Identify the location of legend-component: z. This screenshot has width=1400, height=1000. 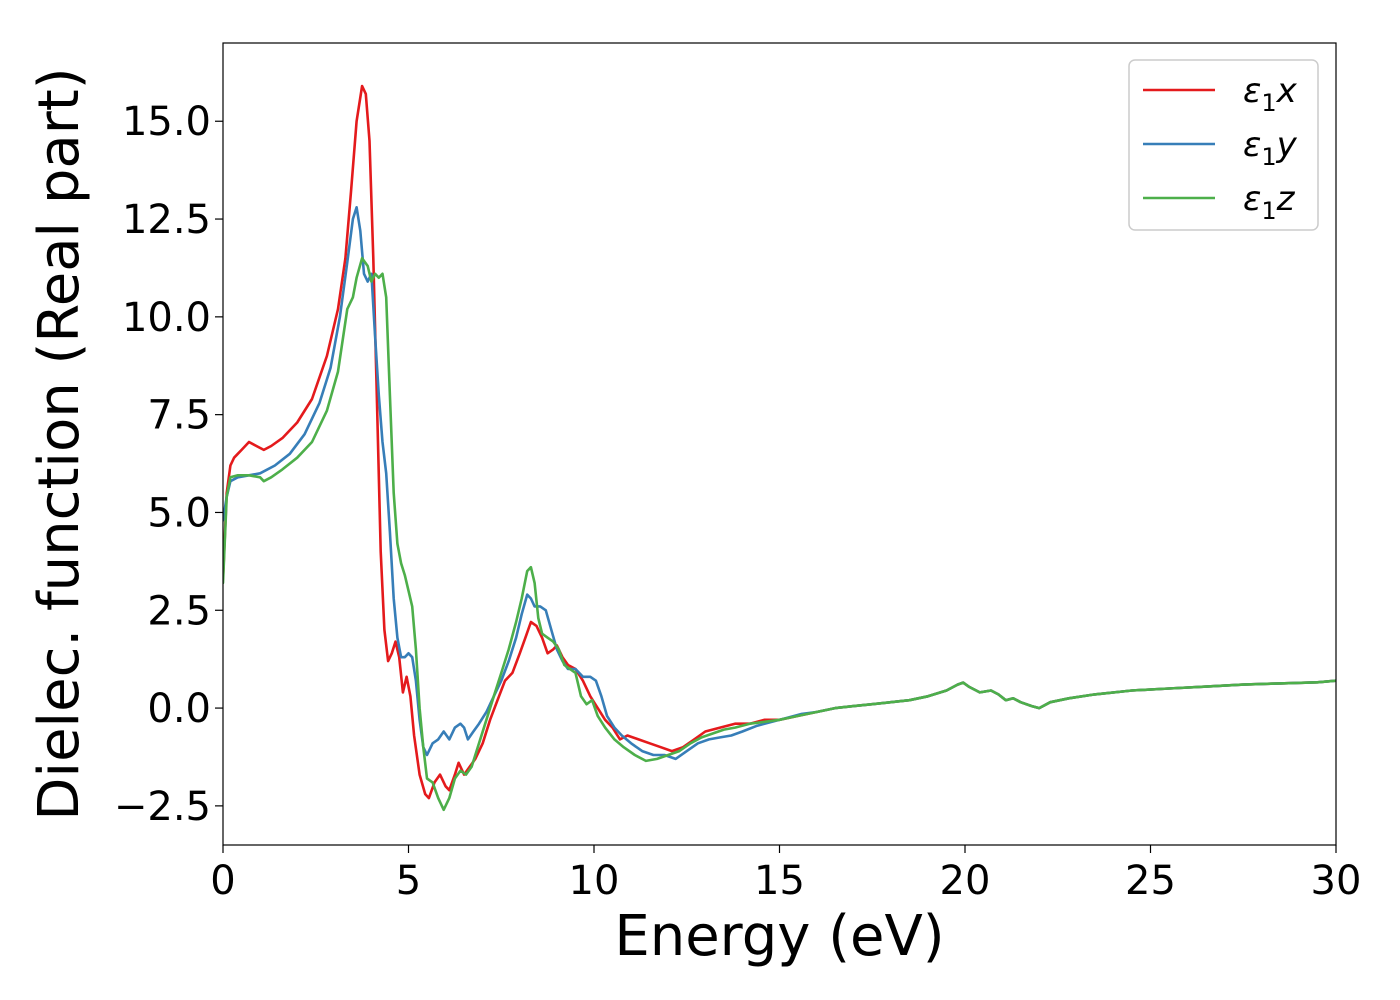
(1286, 199).